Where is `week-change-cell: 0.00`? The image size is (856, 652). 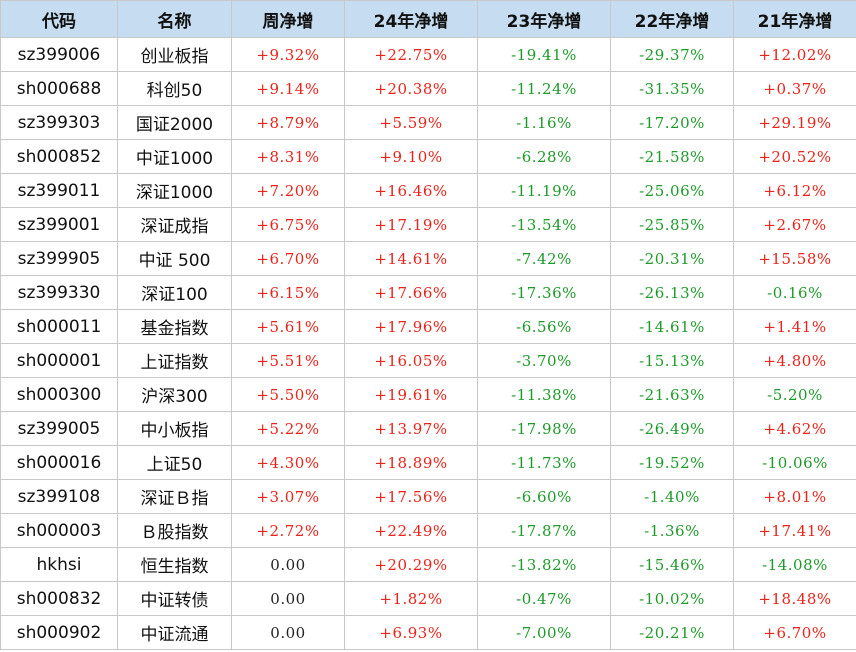 week-change-cell: 0.00 is located at coordinates (288, 598).